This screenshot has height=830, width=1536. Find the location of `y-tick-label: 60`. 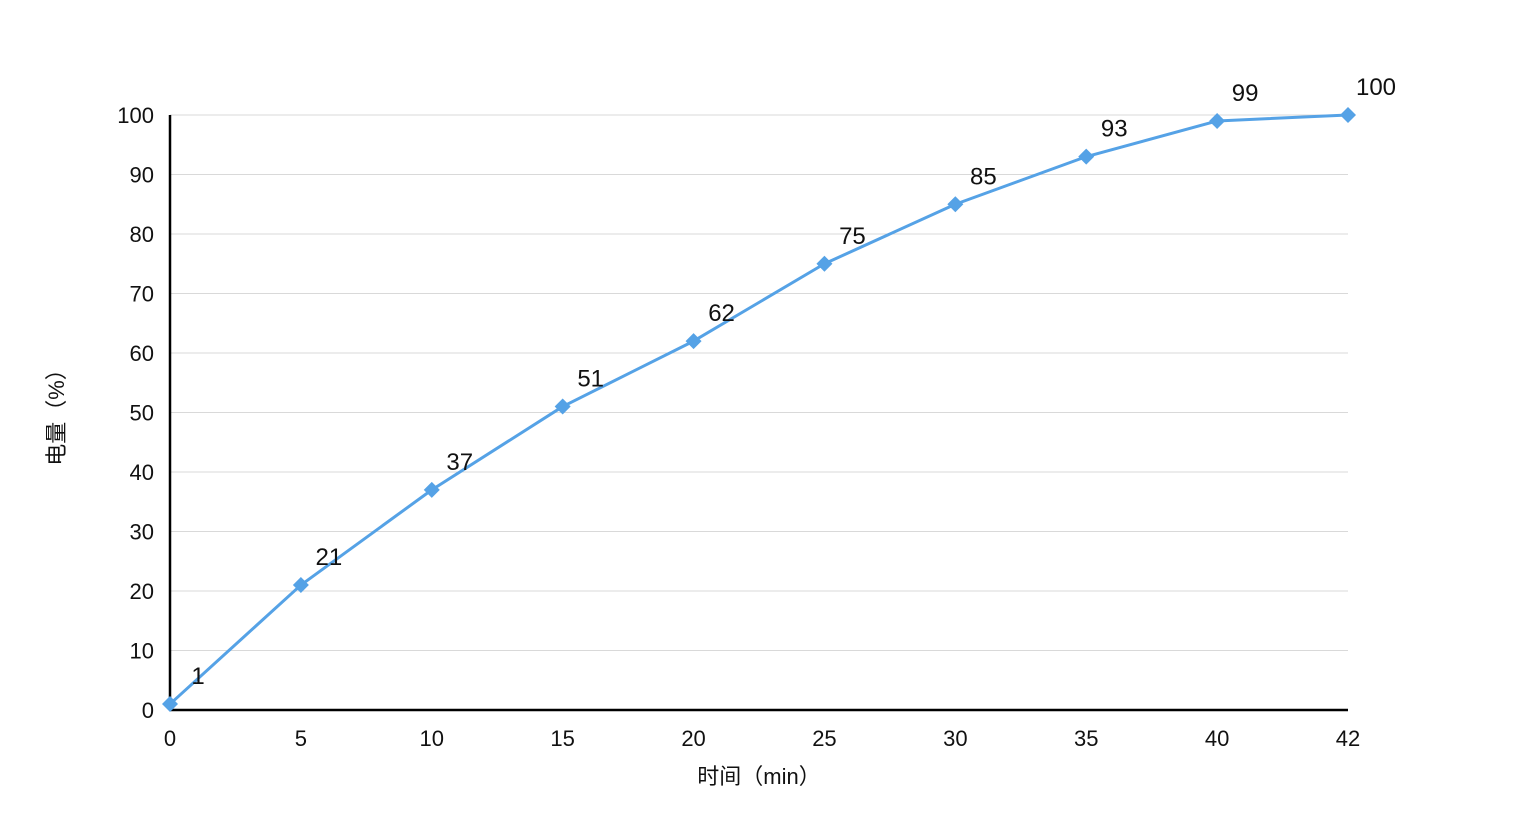

y-tick-label: 60 is located at coordinates (142, 353).